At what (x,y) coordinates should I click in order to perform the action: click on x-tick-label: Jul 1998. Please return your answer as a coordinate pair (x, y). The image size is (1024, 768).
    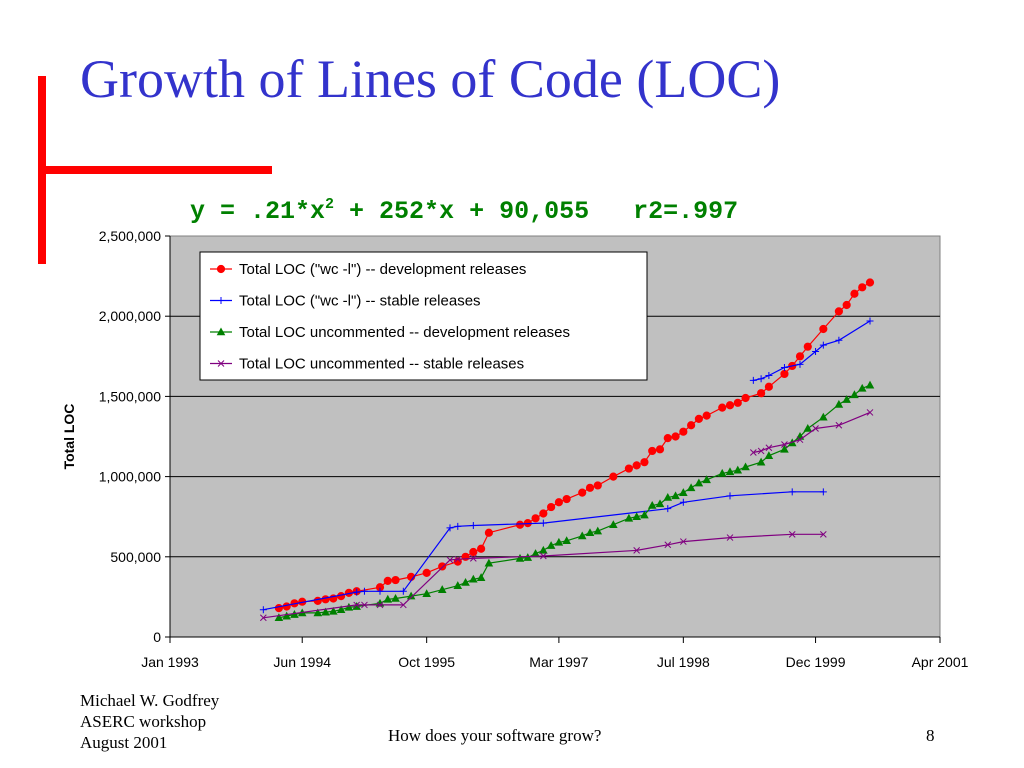
    Looking at the image, I should click on (683, 662).